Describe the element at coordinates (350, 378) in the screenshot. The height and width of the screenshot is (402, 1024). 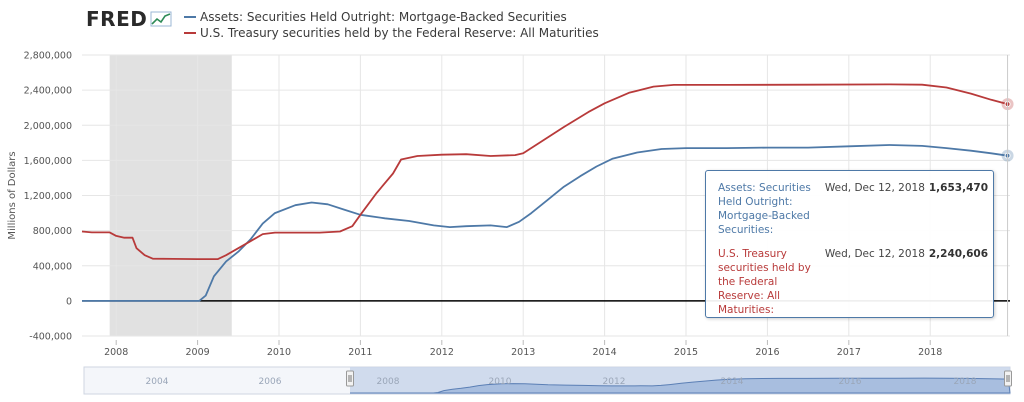
I see `navigator-handle-left` at that location.